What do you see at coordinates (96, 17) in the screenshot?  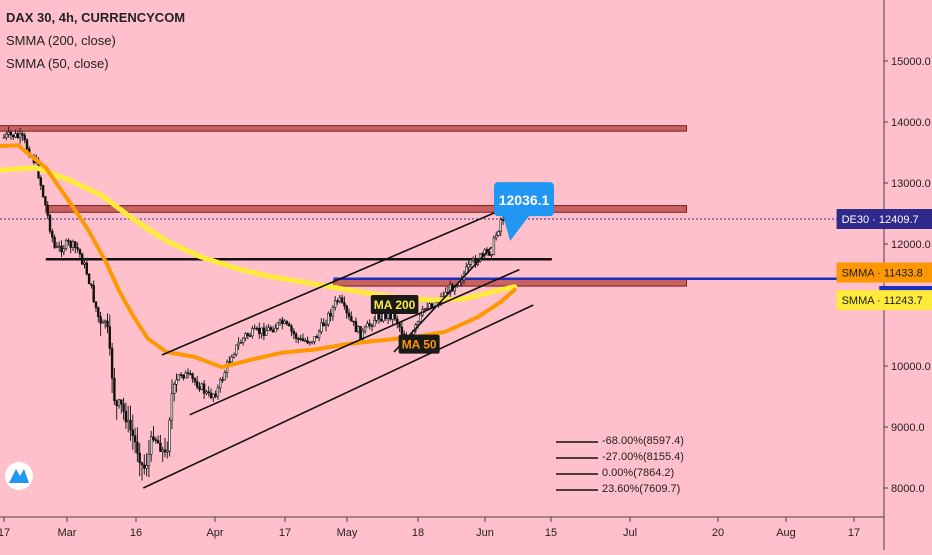 I see `symbol-title: DAX 30, 4h, CURRENCYCOM` at bounding box center [96, 17].